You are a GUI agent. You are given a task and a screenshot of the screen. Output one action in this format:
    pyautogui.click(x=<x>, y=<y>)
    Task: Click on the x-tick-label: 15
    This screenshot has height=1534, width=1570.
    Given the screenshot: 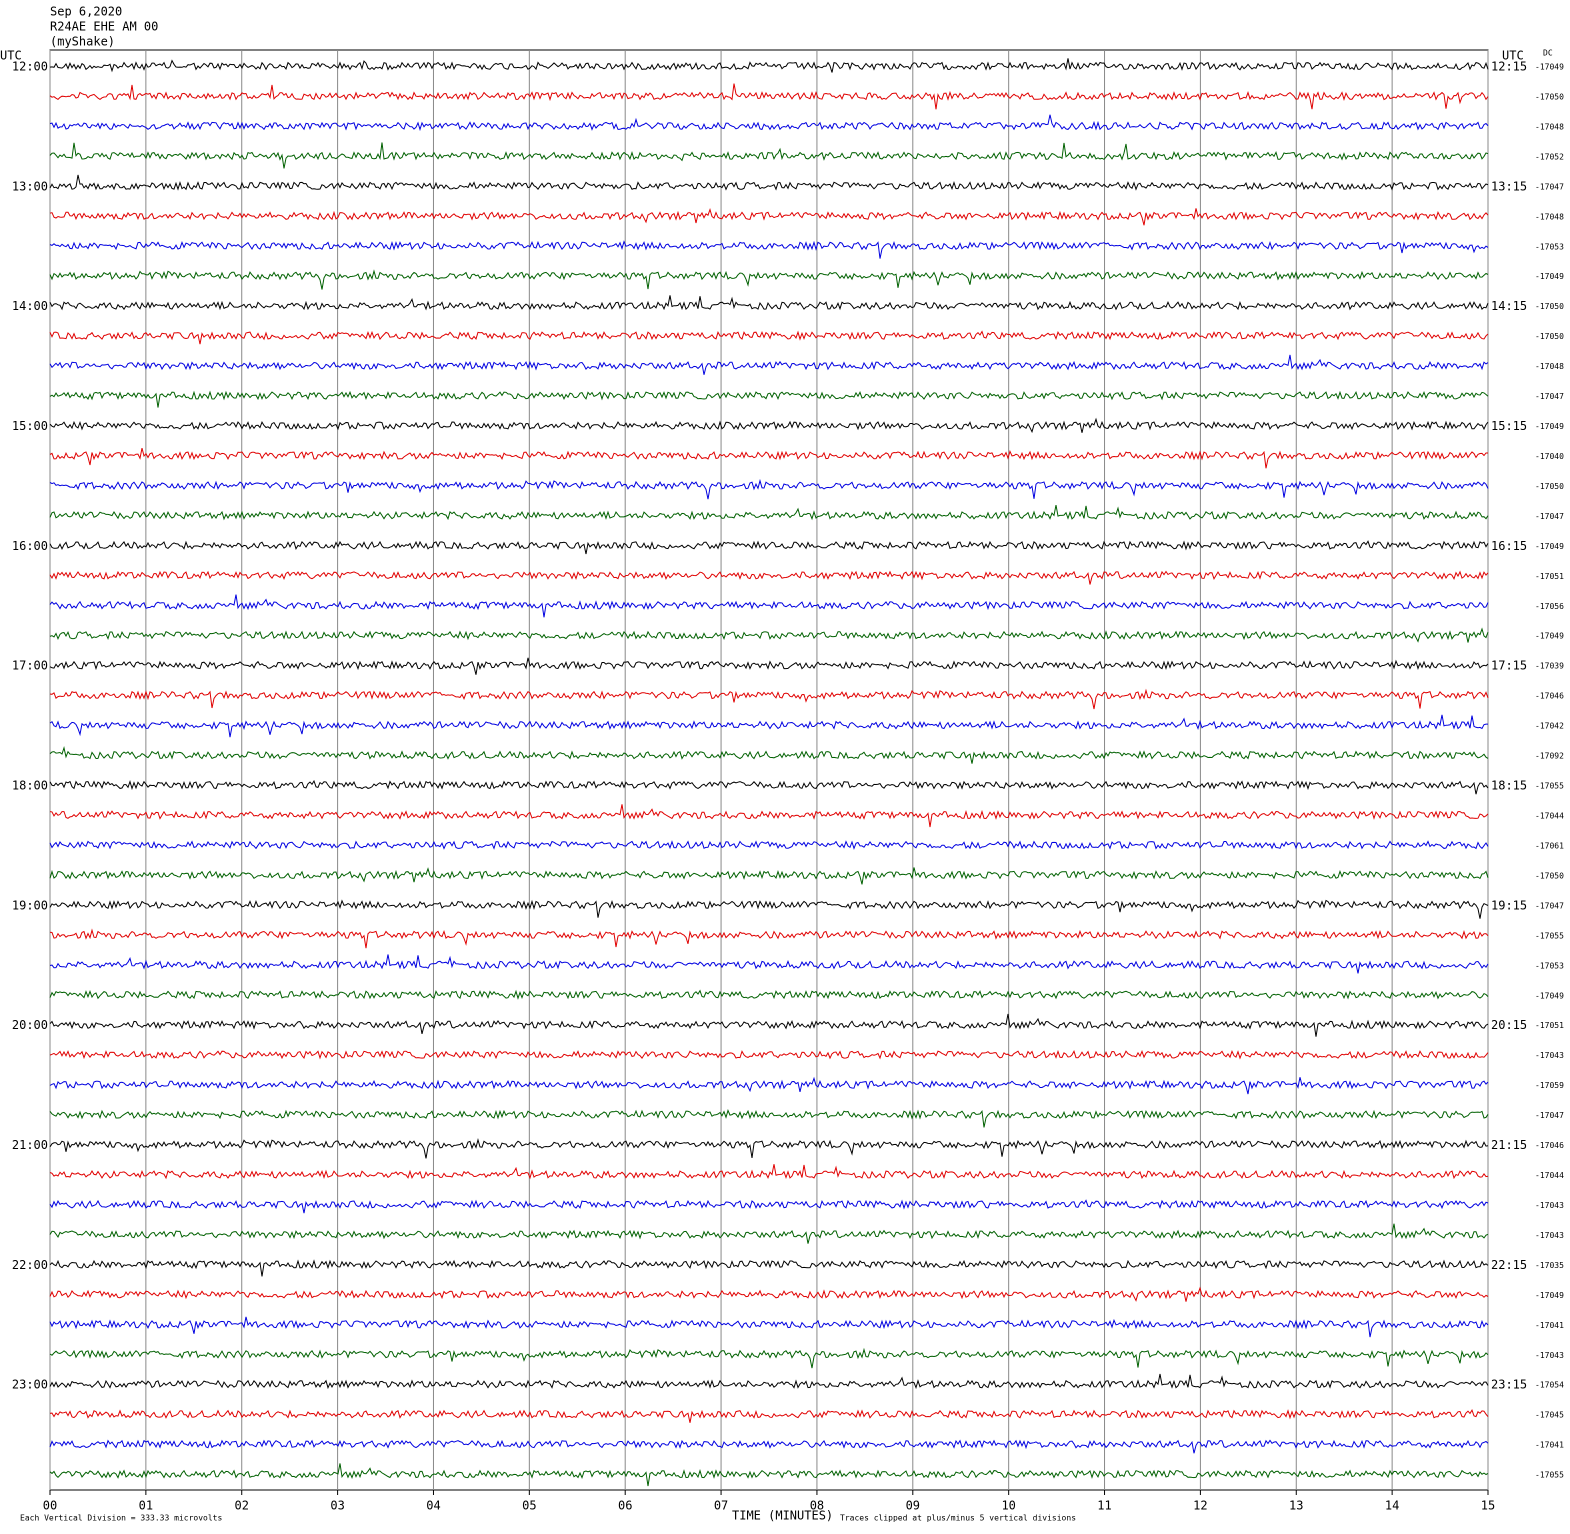 What is the action you would take?
    pyautogui.click(x=1488, y=1506)
    